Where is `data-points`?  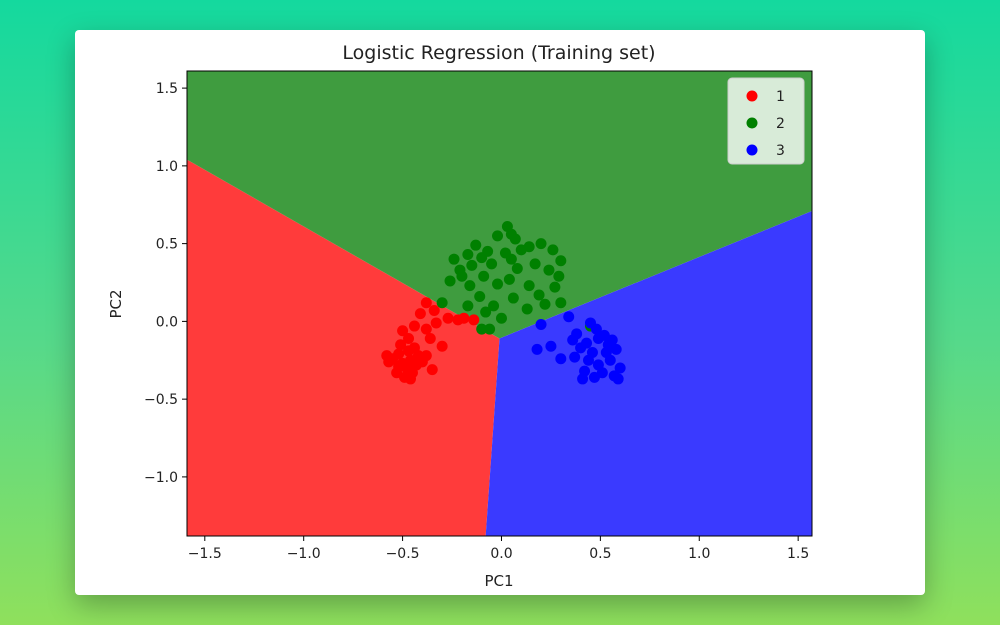 data-points is located at coordinates (503, 303).